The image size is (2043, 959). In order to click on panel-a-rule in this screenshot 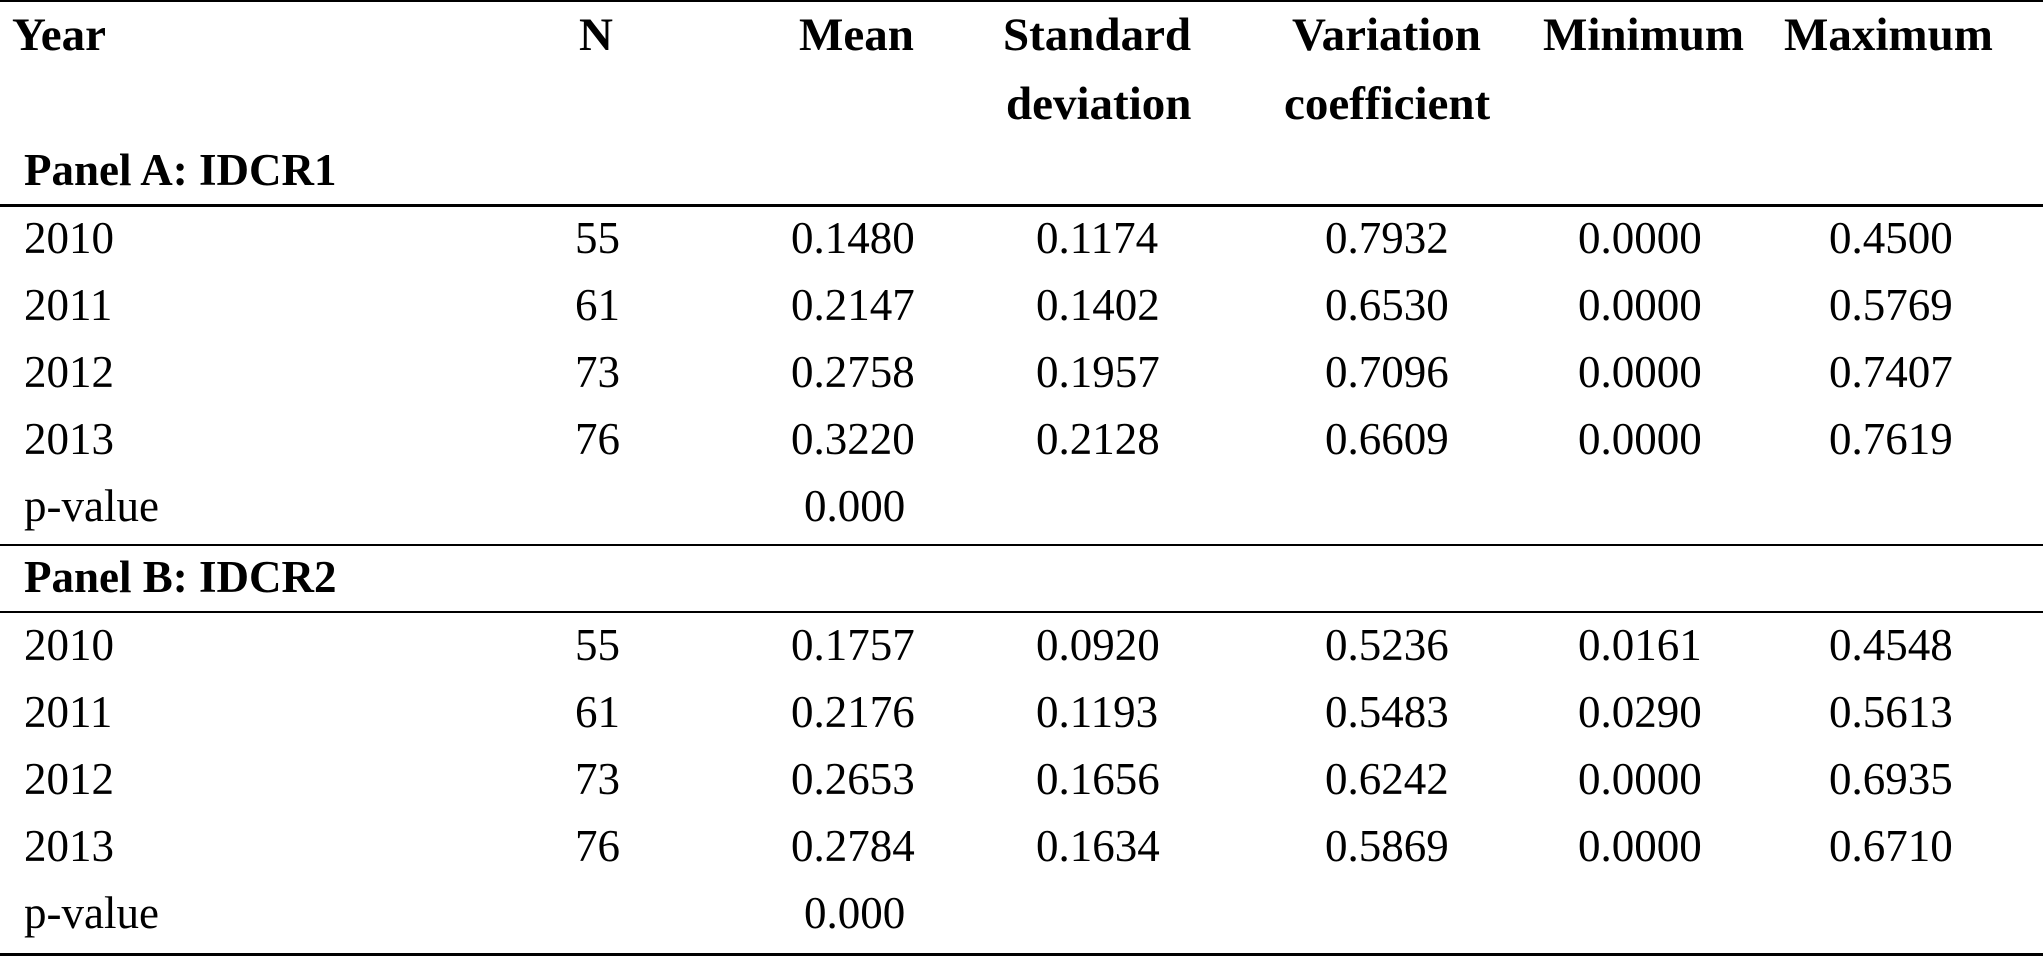, I will do `click(1021, 205)`.